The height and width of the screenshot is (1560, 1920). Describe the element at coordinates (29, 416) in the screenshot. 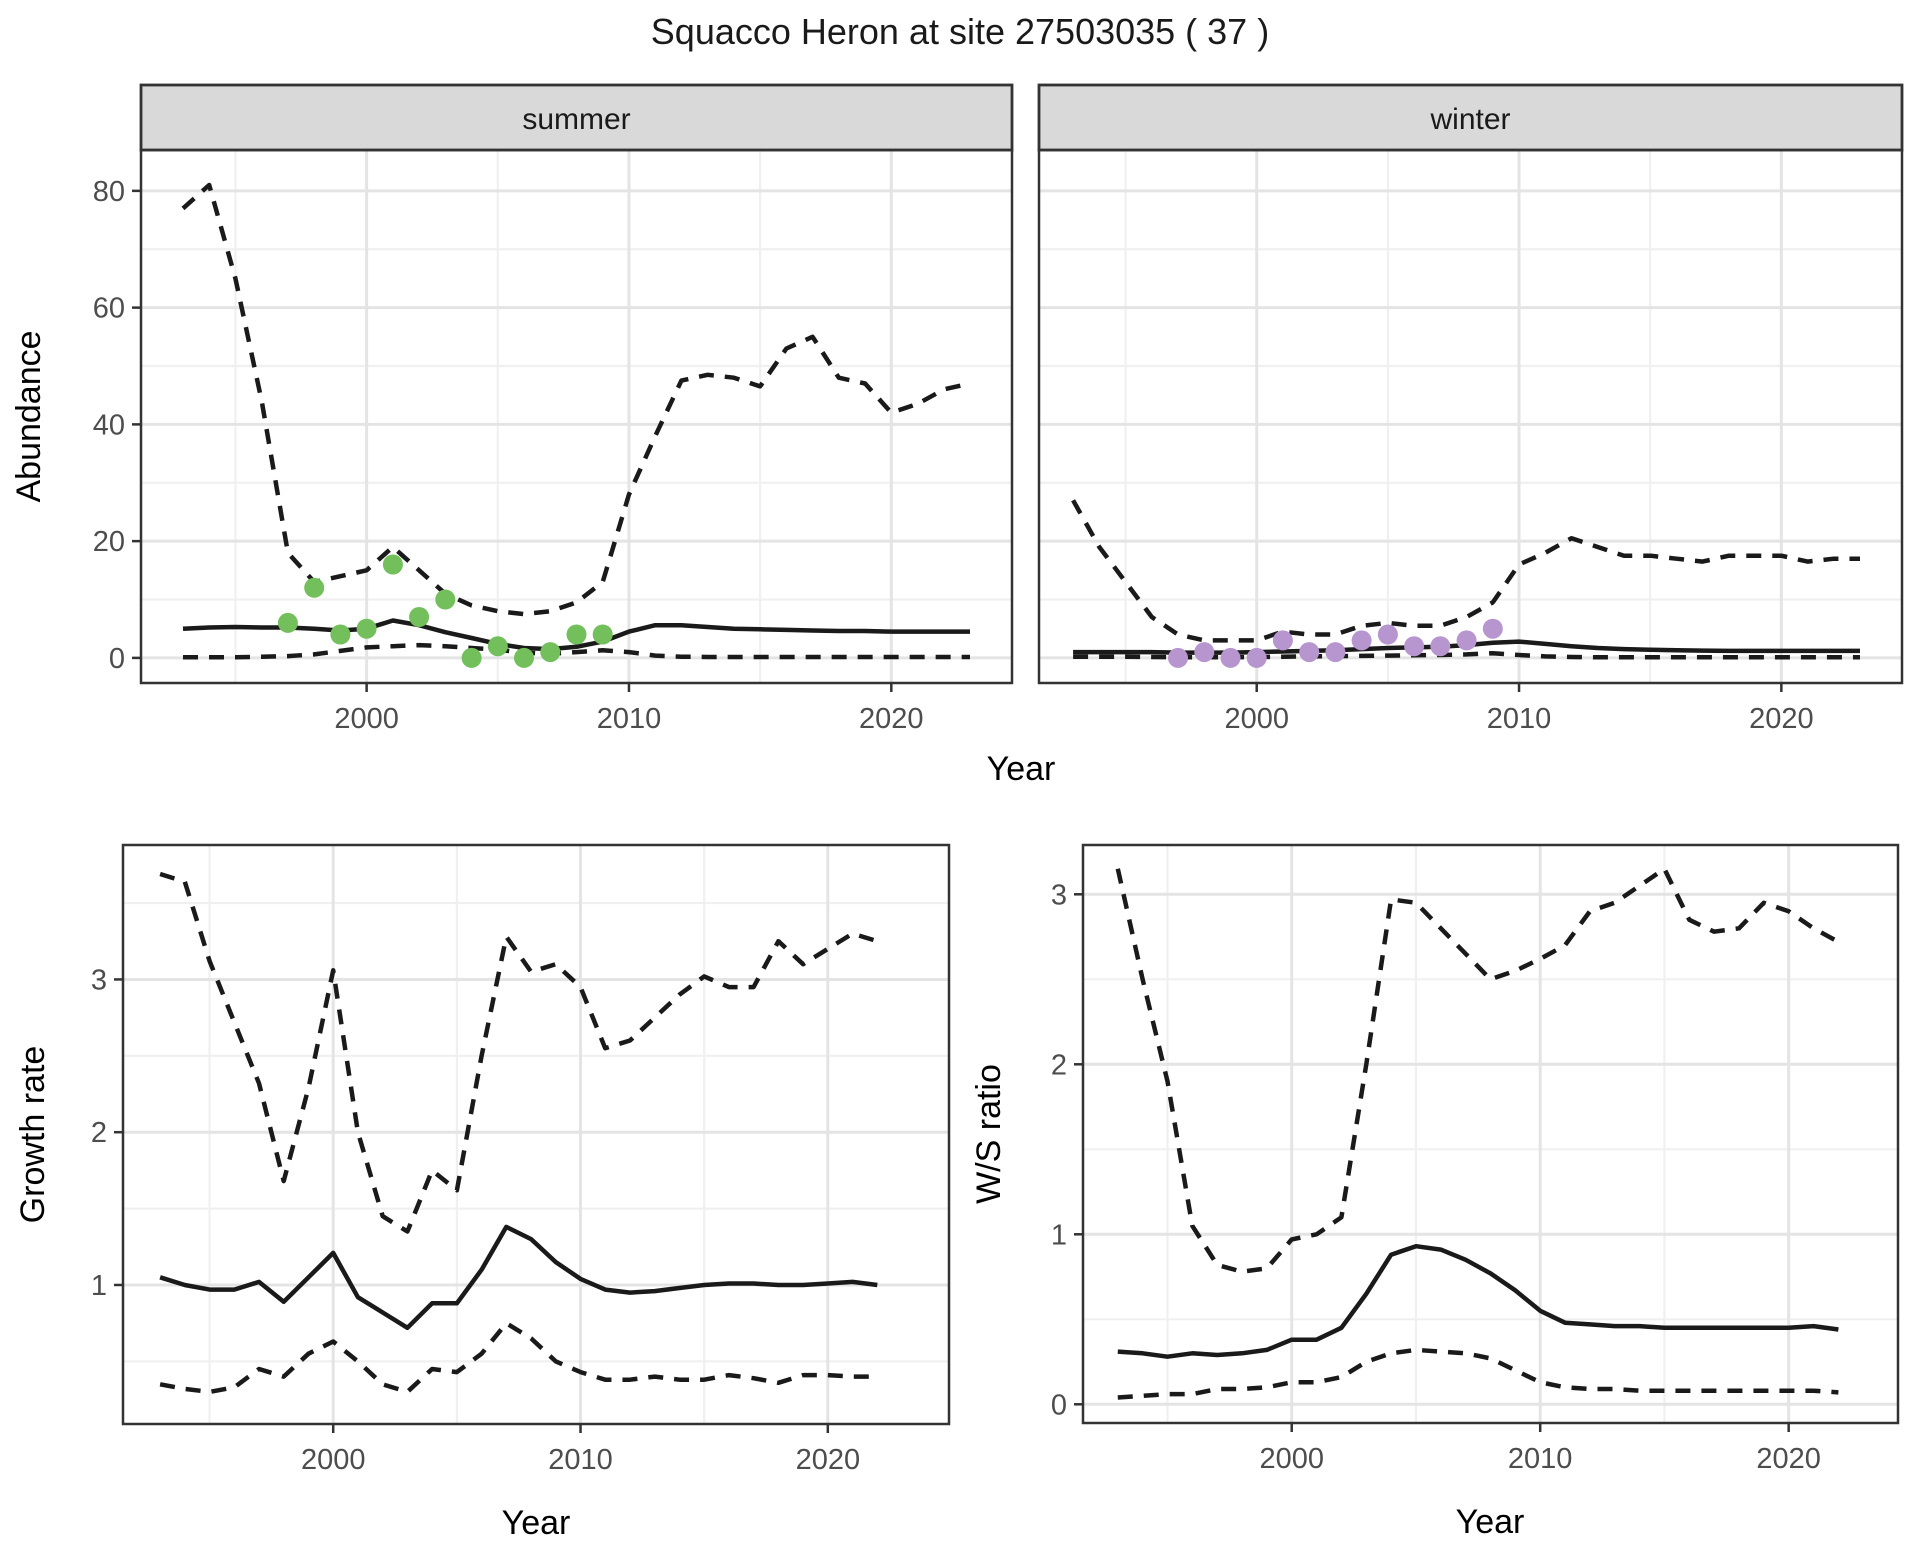

I see `y-axis-title: Abundance` at that location.